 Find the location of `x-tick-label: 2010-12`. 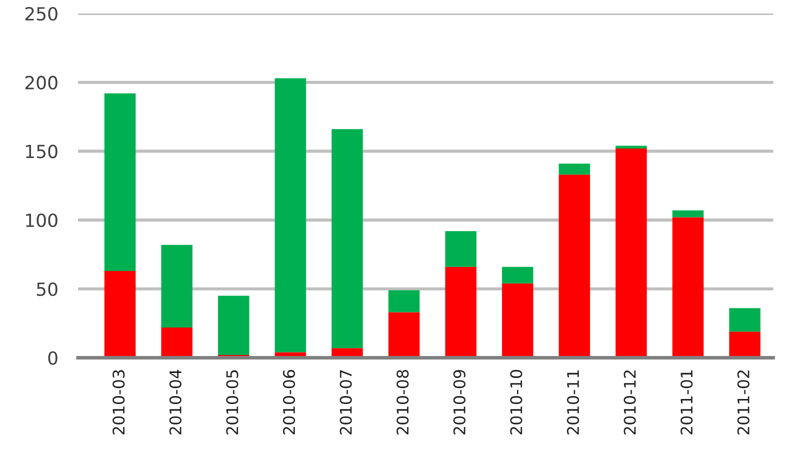

x-tick-label: 2010-12 is located at coordinates (630, 402).